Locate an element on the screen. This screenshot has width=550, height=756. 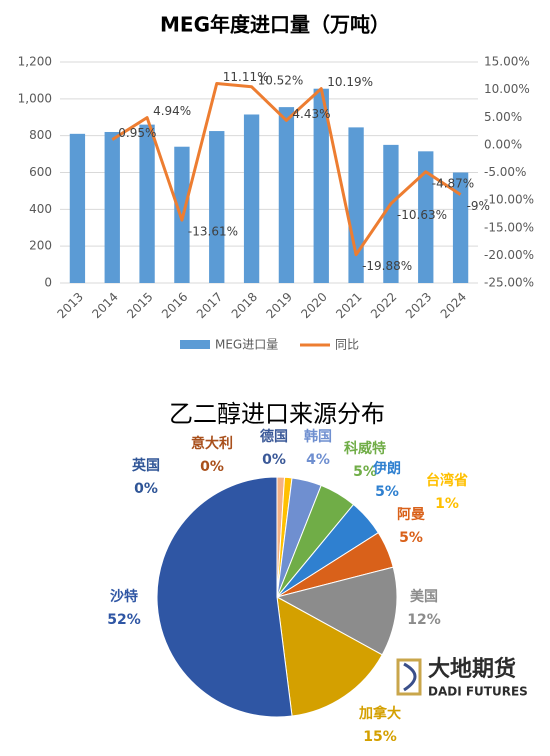
slice-value: 1% is located at coordinates (447, 504).